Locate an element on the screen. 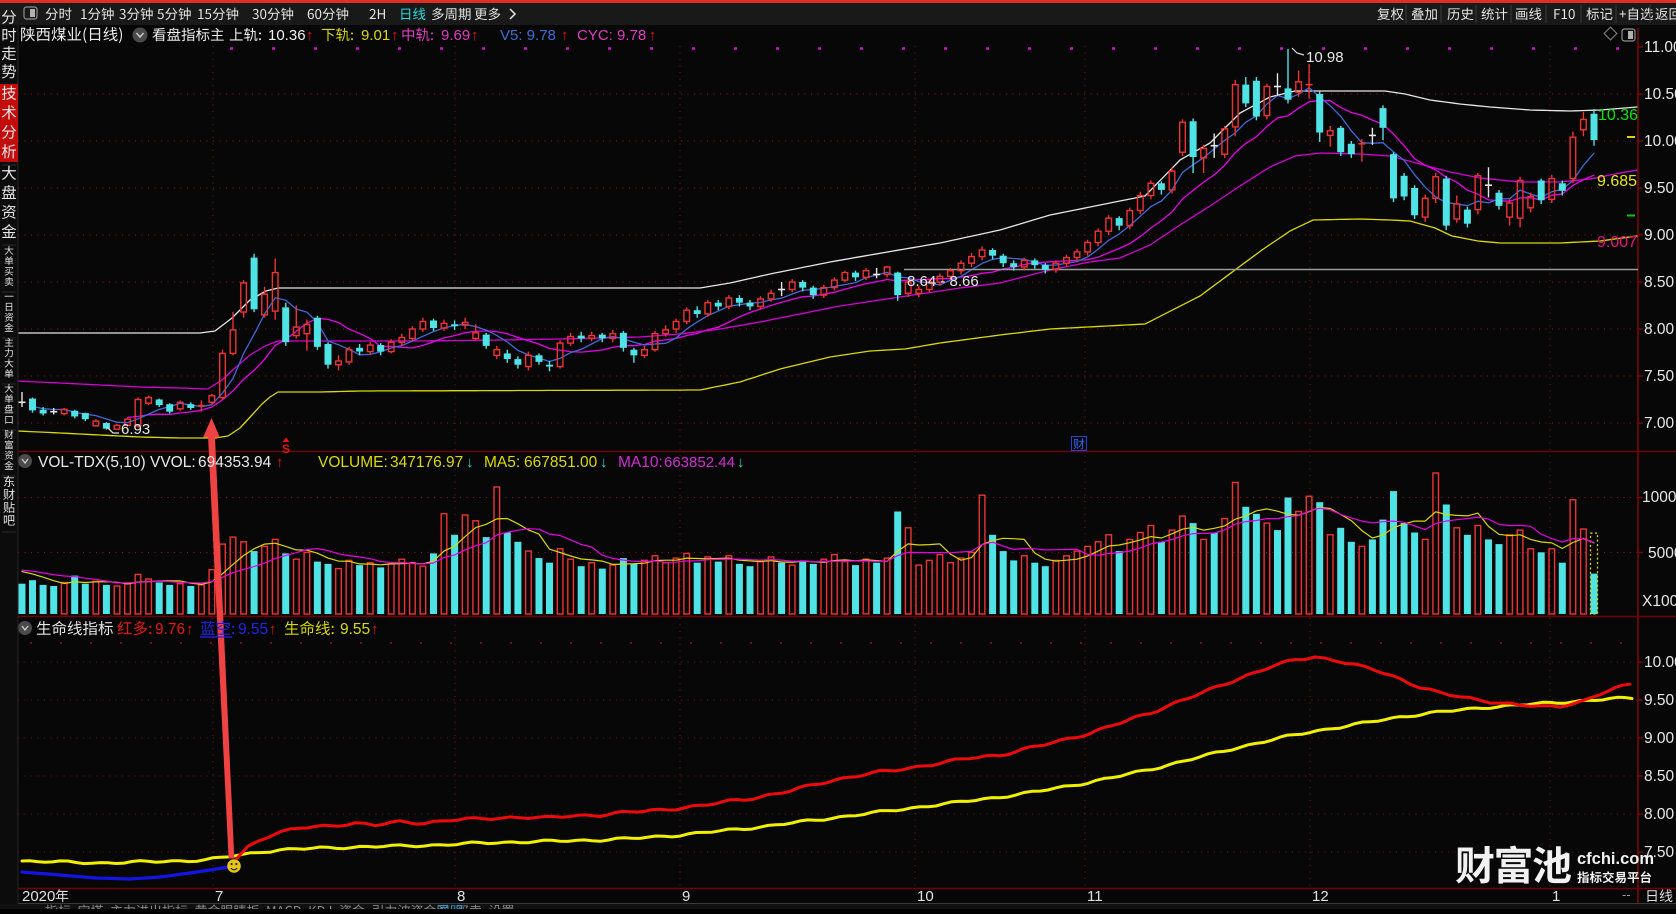 The width and height of the screenshot is (1676, 914). svg-text: X100 is located at coordinates (1659, 601).